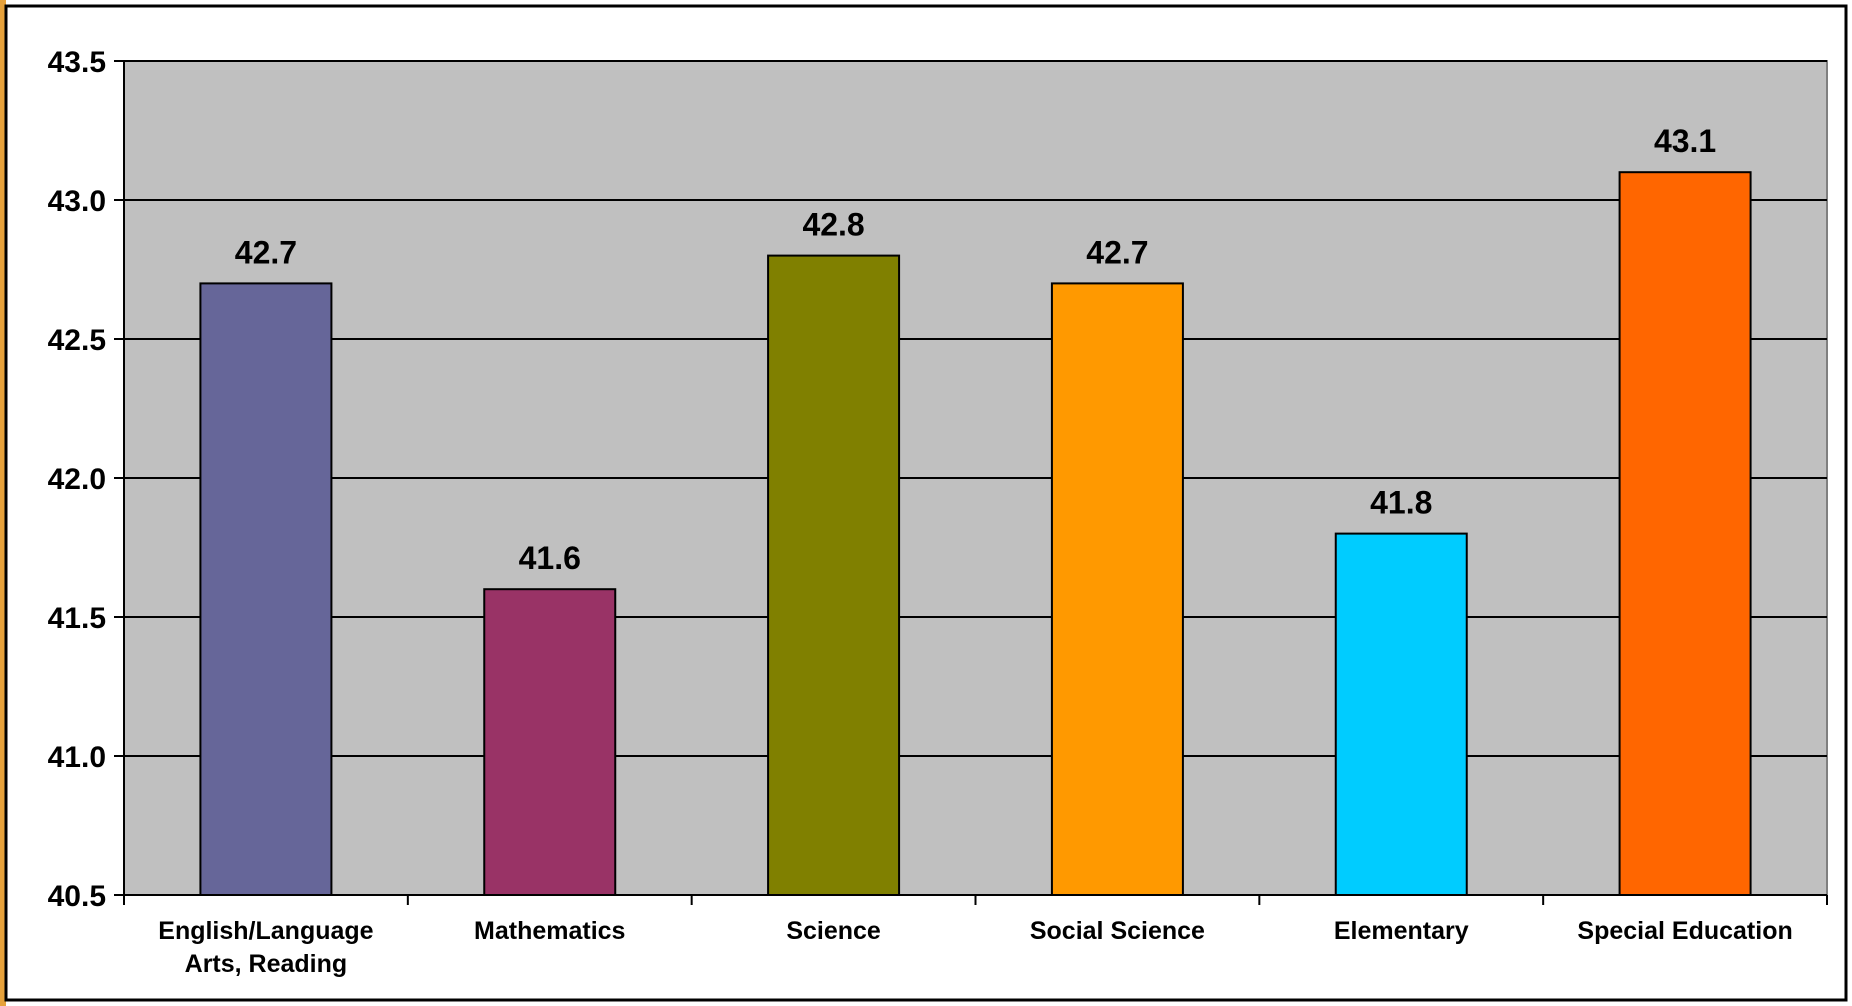 The height and width of the screenshot is (1006, 1852). What do you see at coordinates (77, 618) in the screenshot?
I see `y-tick-label: 41.5` at bounding box center [77, 618].